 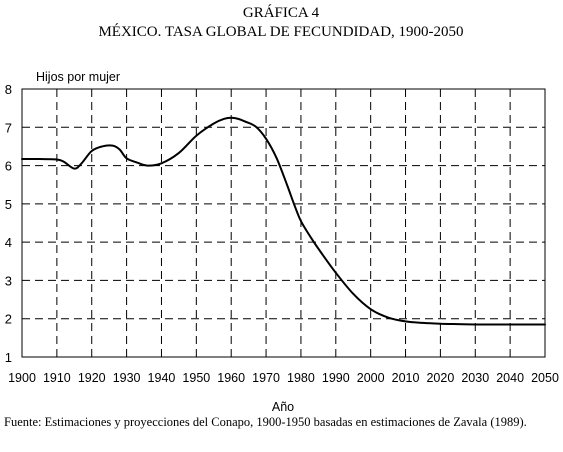 What do you see at coordinates (196, 378) in the screenshot?
I see `x-tick-label: 1950` at bounding box center [196, 378].